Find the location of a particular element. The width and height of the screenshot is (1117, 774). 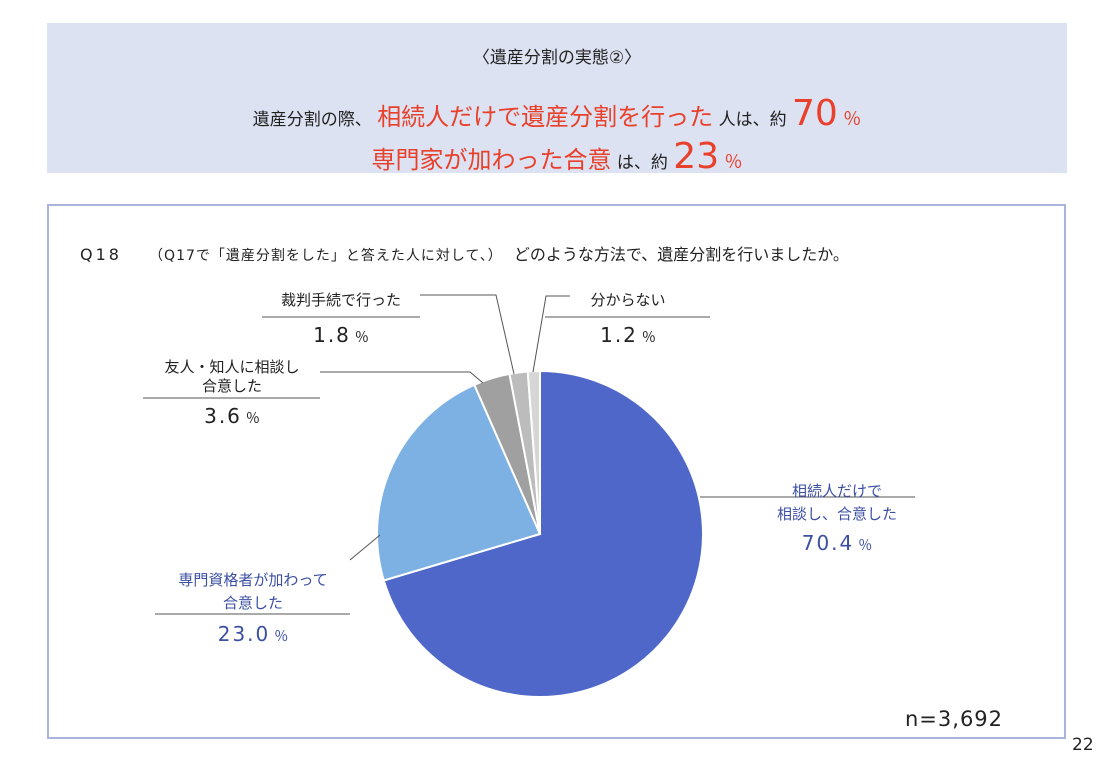

question-number: Q18 is located at coordinates (101, 254).